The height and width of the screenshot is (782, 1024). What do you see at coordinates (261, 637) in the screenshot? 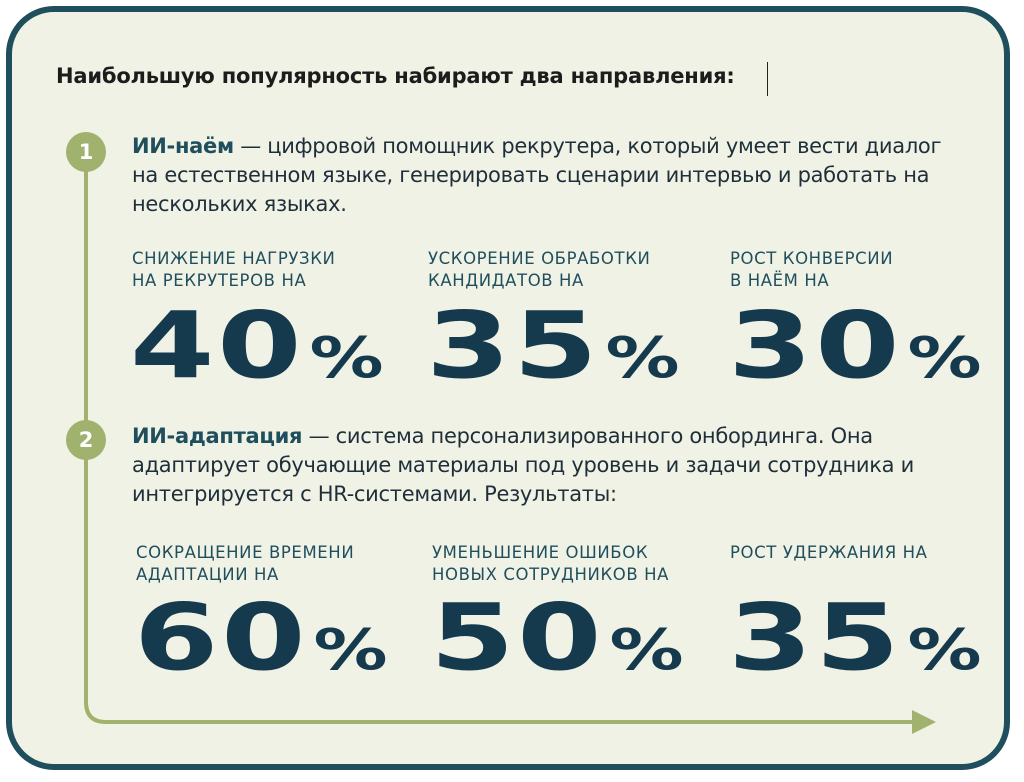
I see `stat-value: 60%` at bounding box center [261, 637].